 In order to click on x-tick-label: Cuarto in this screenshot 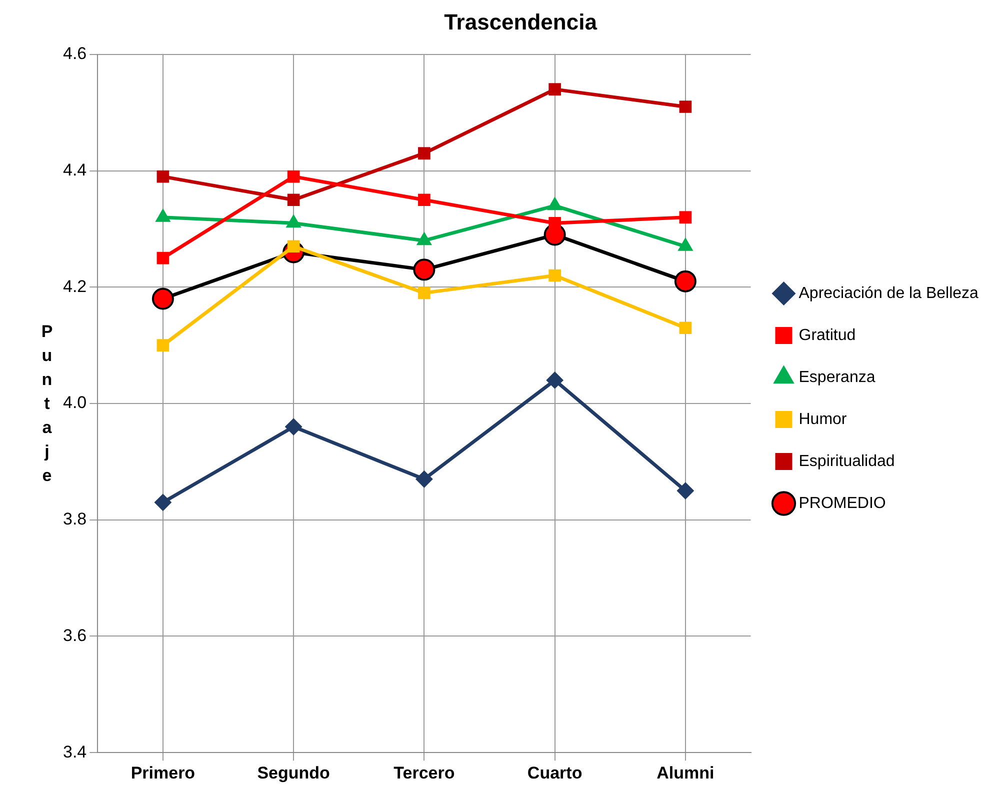, I will do `click(554, 772)`.